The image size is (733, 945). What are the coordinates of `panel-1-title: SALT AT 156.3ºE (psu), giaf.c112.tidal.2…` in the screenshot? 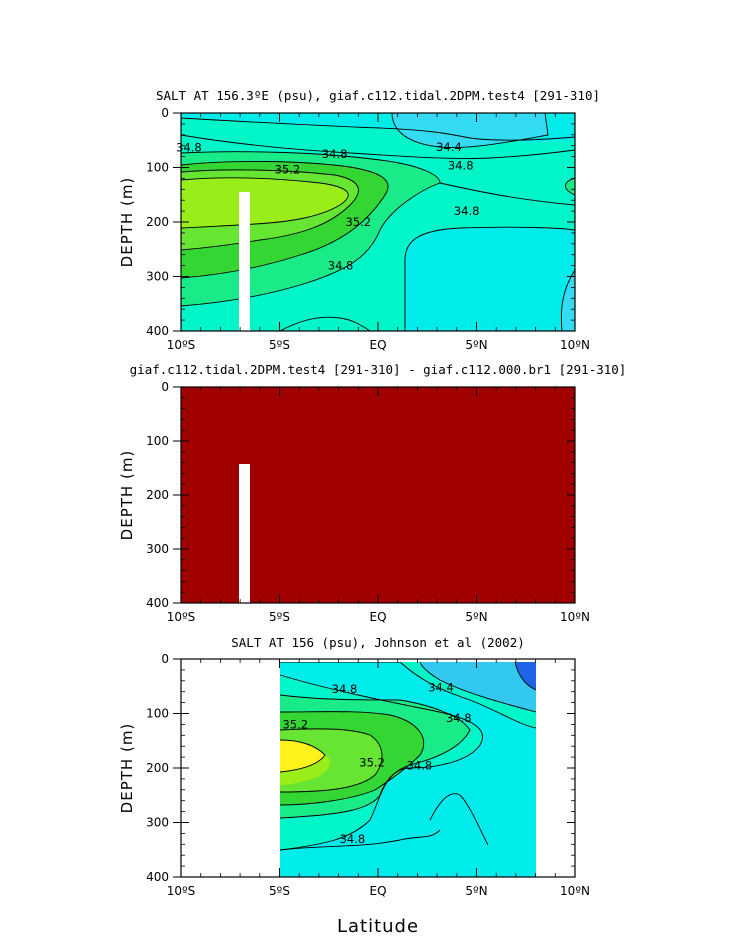 It's located at (378, 95).